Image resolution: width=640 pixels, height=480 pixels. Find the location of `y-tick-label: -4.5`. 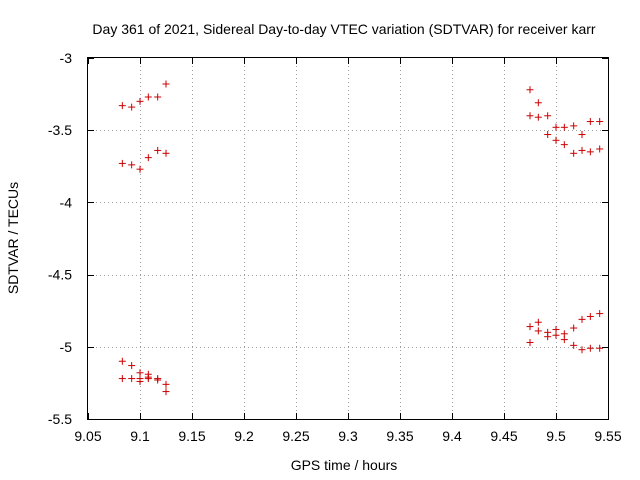

y-tick-label: -4.5 is located at coordinates (60, 275).